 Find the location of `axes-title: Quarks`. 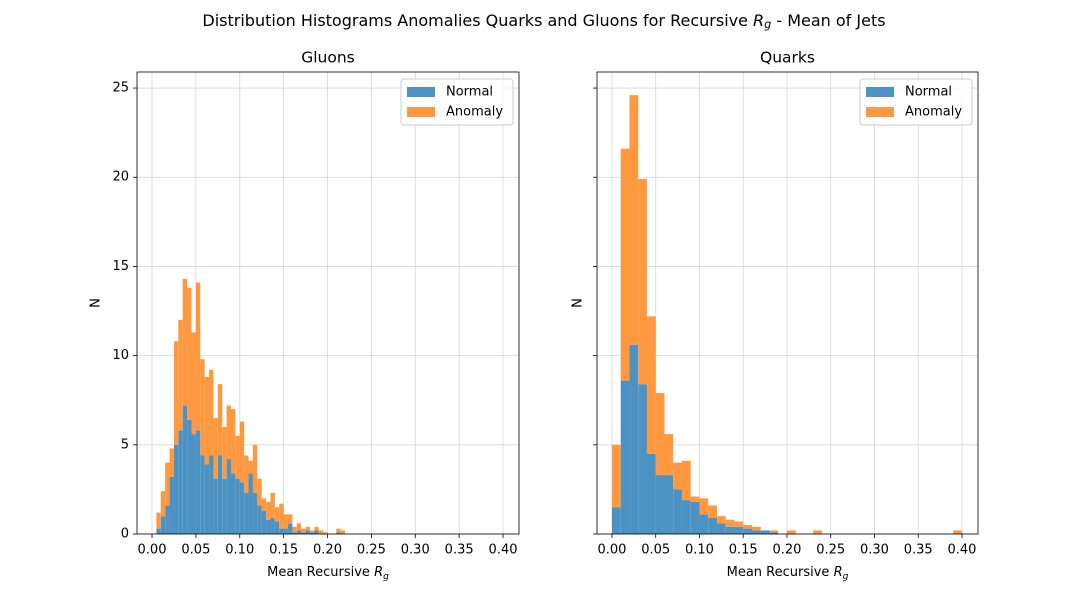

axes-title: Quarks is located at coordinates (787, 58).